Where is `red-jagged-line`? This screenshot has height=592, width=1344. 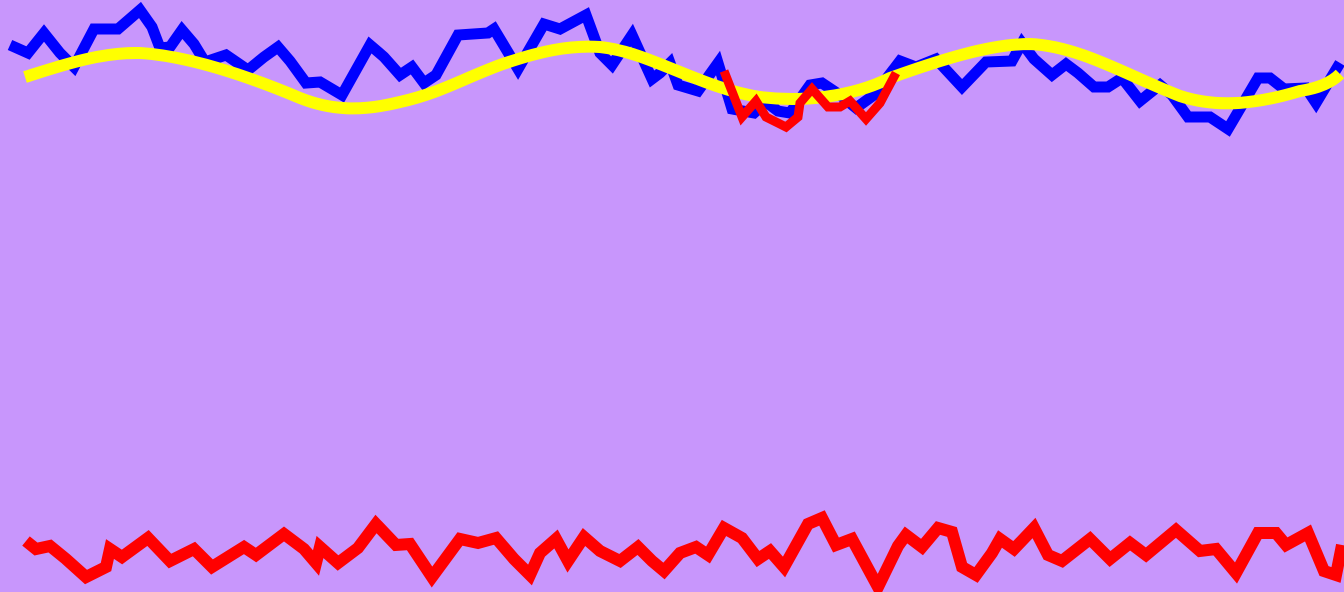 red-jagged-line is located at coordinates (683, 551).